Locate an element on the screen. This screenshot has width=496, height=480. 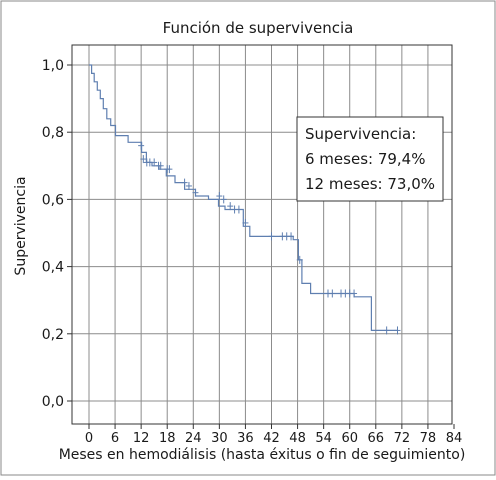
annotation-line-2: 6 meses: 79,4% is located at coordinates (365, 159).